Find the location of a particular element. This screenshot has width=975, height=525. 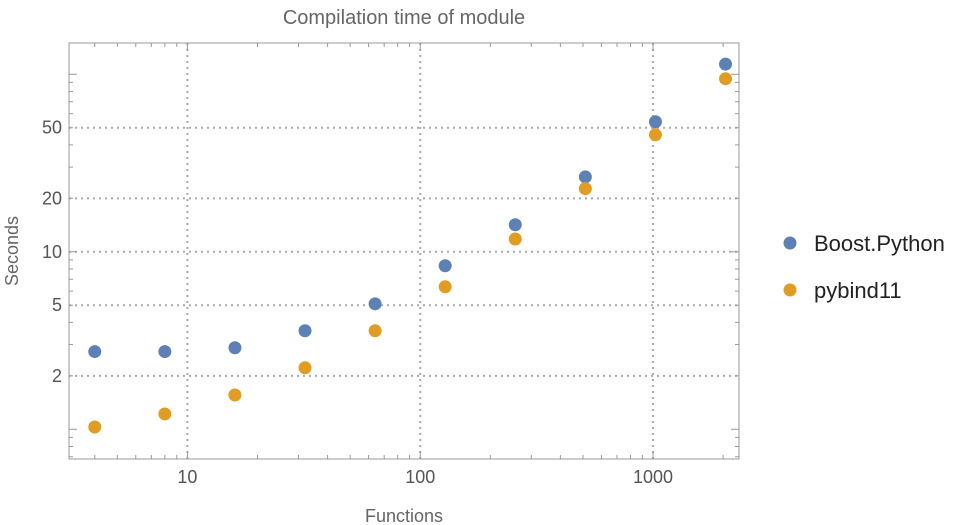

y-axis-label: Seconds is located at coordinates (12, 251).